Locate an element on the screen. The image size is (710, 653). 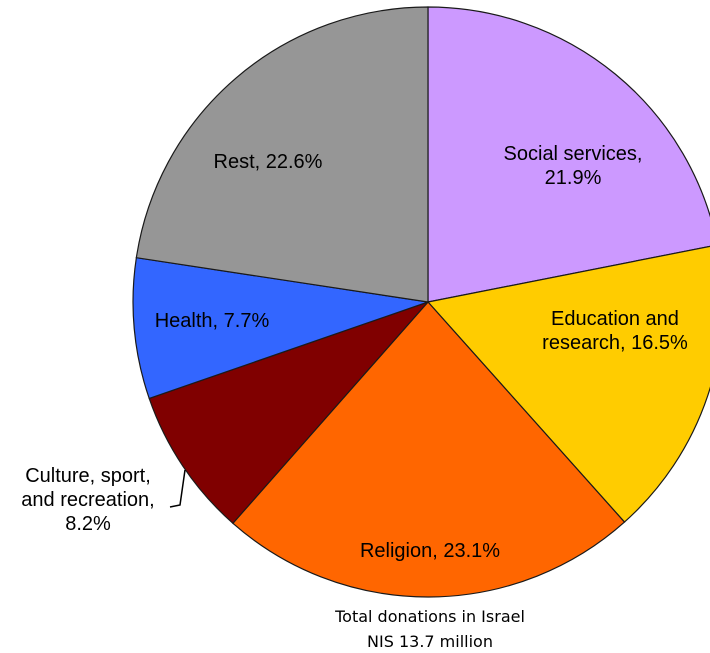
slice-label-1-line-1: research, 16.5% is located at coordinates (615, 343).